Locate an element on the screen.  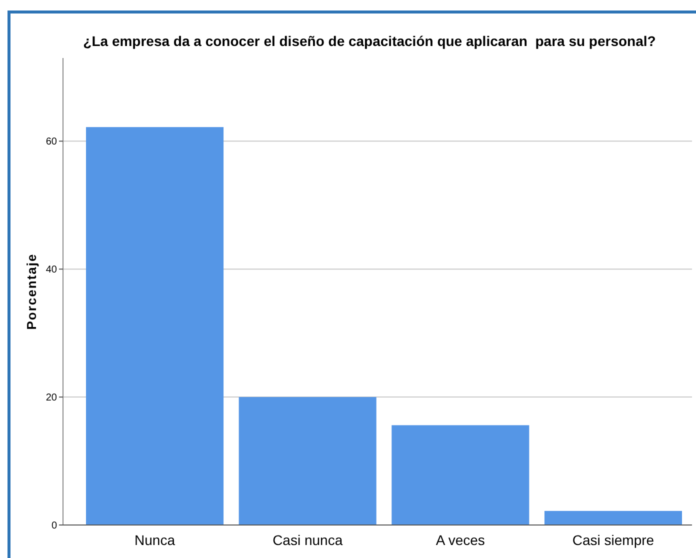
y-tick-label: 20 is located at coordinates (52, 398).